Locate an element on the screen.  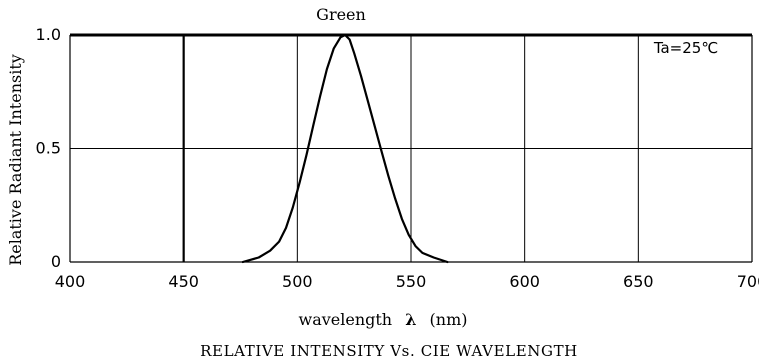
x-tick-label-450: 450 is located at coordinates (183, 281).